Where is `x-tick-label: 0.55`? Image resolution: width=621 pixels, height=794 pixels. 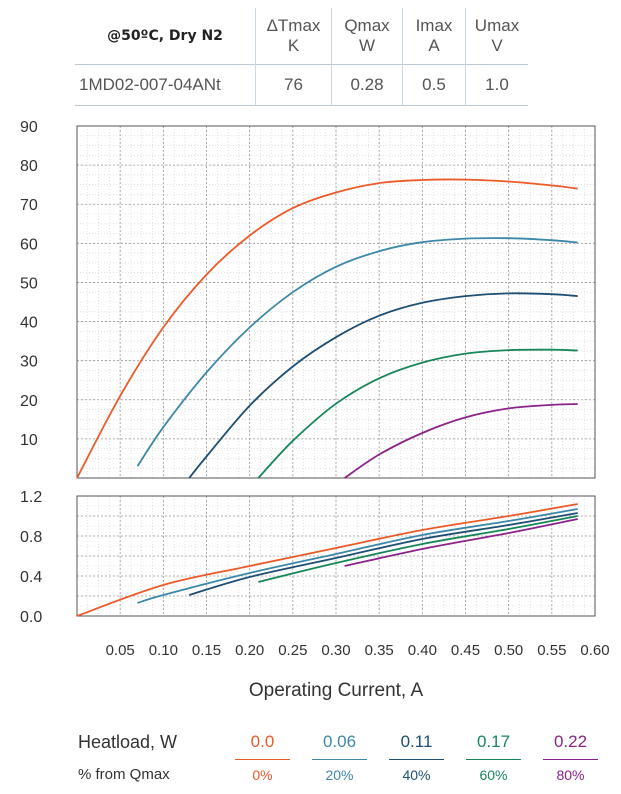 x-tick-label: 0.55 is located at coordinates (551, 650).